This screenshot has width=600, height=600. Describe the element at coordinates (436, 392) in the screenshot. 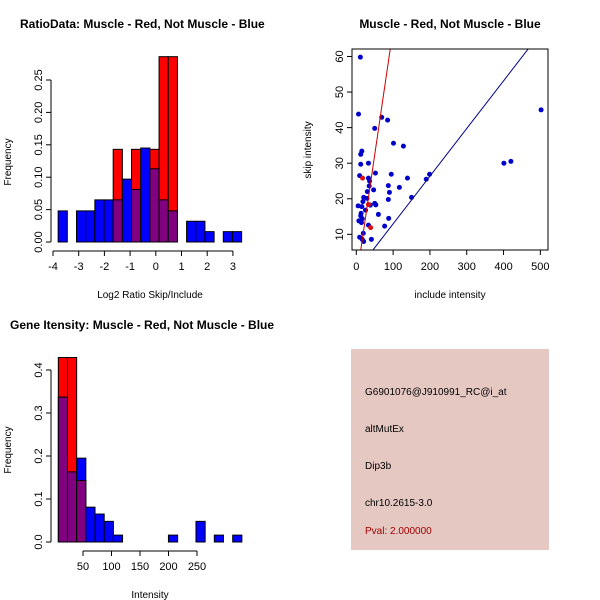

I see `probe-id: G6901076@J910991_RC@i_at` at that location.